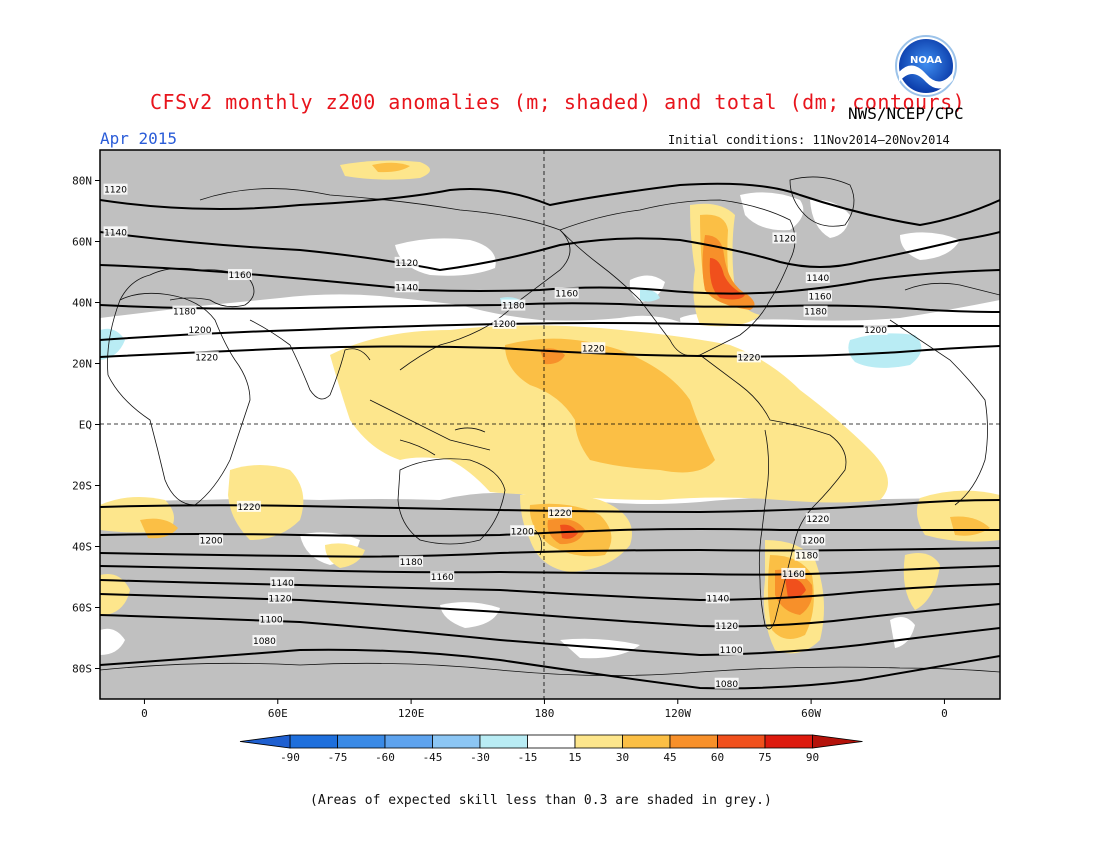 The height and width of the screenshot is (850, 1100). What do you see at coordinates (545, 713) in the screenshot?
I see `lon-tick-label: 180` at bounding box center [545, 713].